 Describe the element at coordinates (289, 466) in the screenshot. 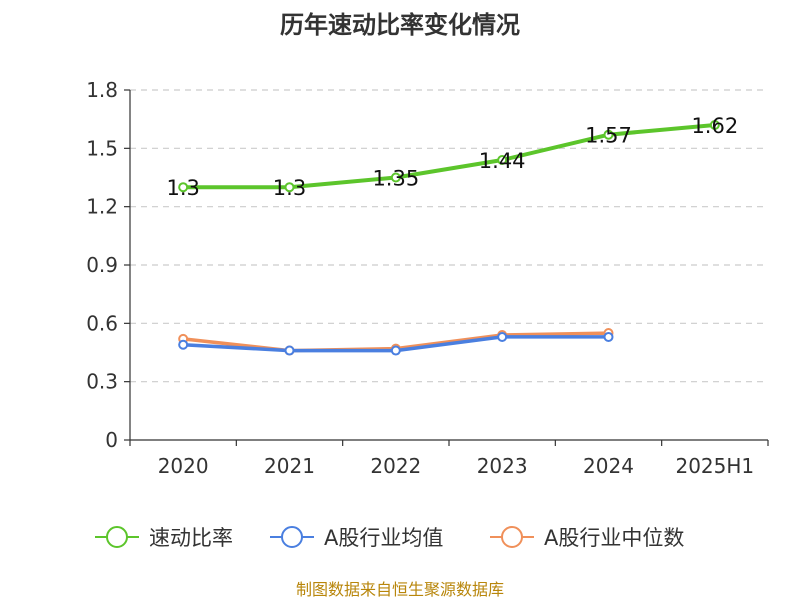

I see `x-tick-label: 2021` at that location.